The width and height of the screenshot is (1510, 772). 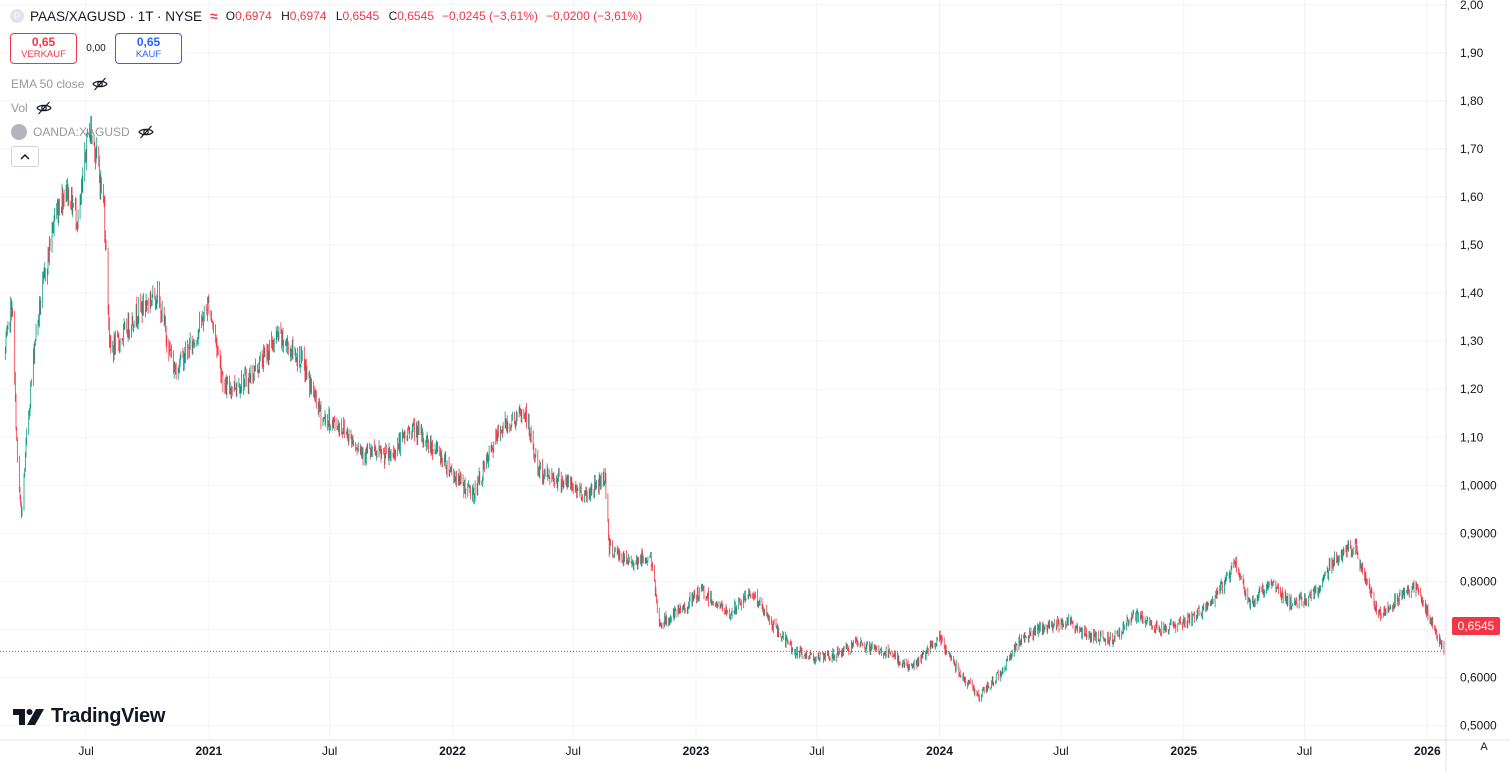 I want to click on x-tick-label: 2026, so click(x=1427, y=751).